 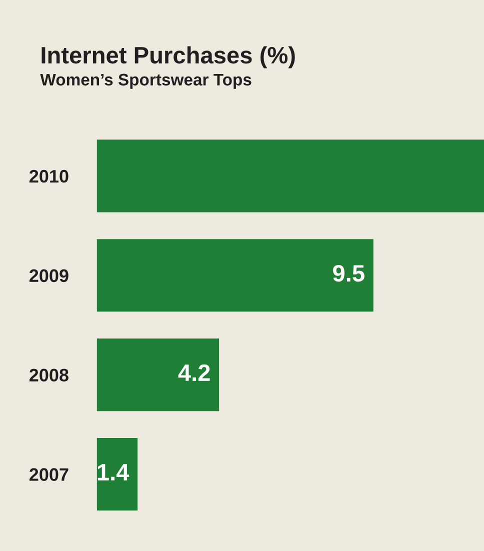 What do you see at coordinates (114, 472) in the screenshot?
I see `data-label: 1.4` at bounding box center [114, 472].